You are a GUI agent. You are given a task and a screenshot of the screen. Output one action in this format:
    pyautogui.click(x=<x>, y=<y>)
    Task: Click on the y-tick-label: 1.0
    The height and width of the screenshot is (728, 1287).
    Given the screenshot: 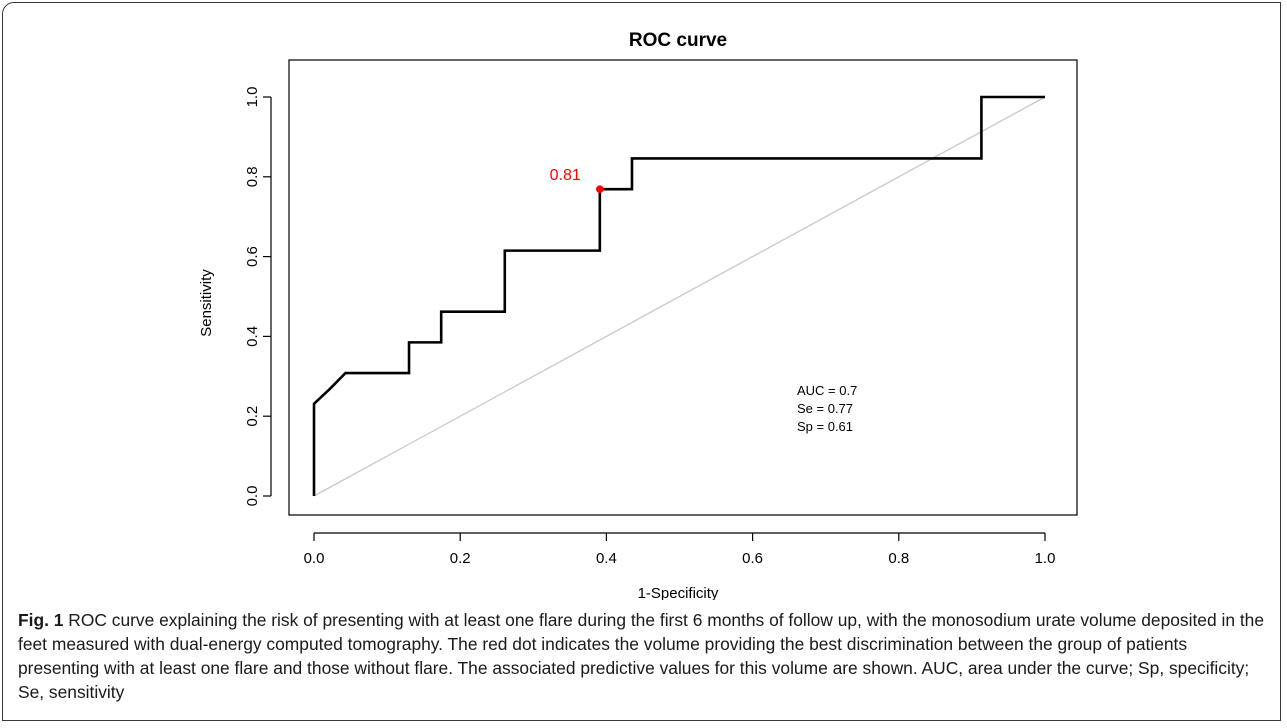 What is the action you would take?
    pyautogui.click(x=252, y=97)
    